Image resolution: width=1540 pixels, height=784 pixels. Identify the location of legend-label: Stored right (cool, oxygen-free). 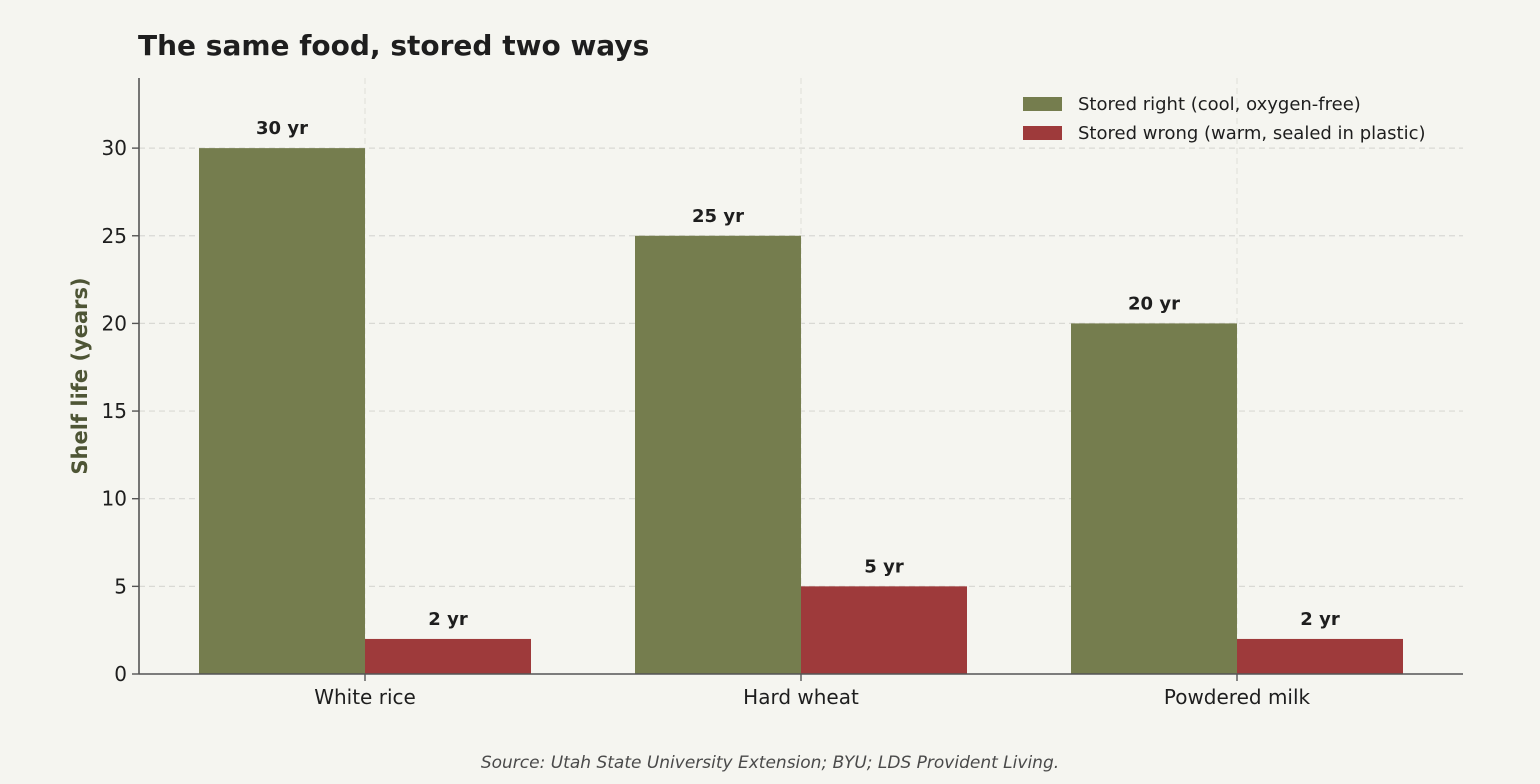
(1219, 104).